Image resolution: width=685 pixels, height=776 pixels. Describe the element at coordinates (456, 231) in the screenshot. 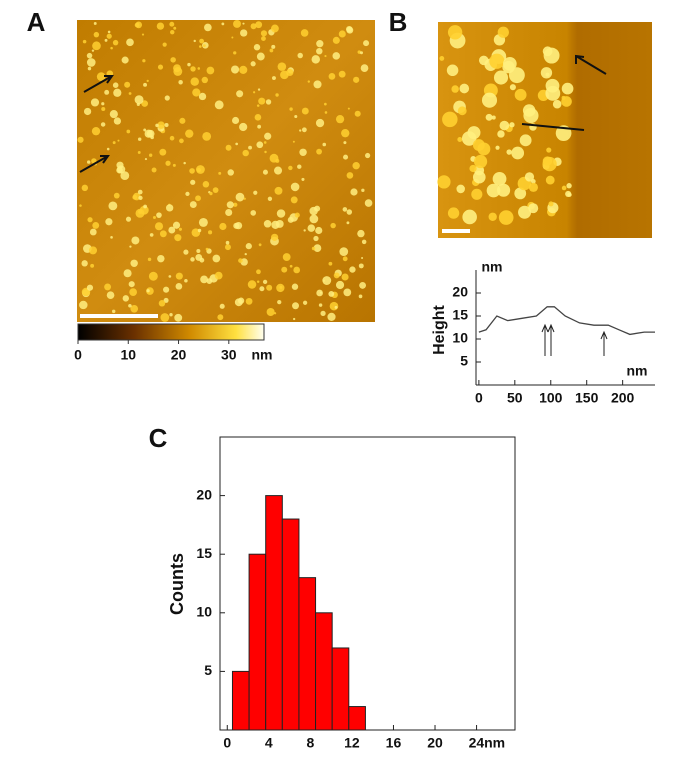

I see `scale-bar` at that location.